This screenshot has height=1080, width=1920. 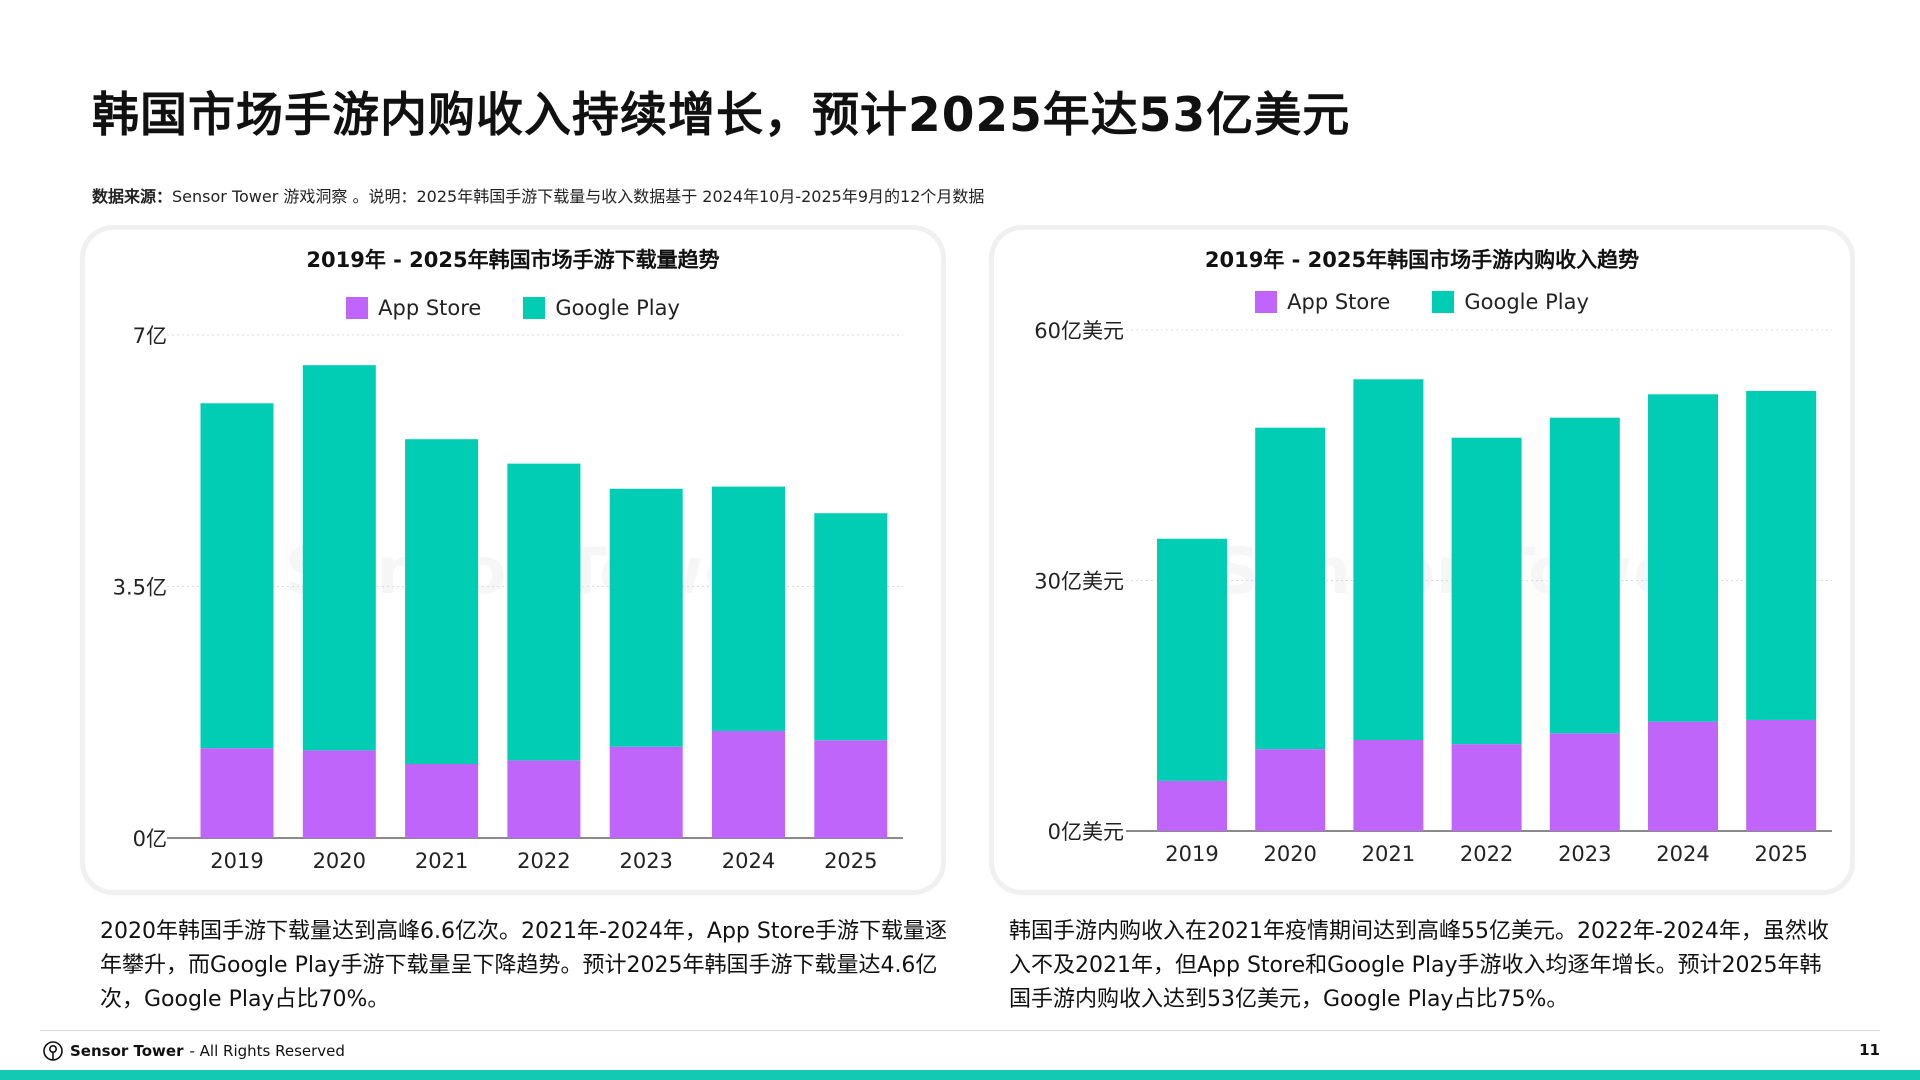 What do you see at coordinates (1079, 582) in the screenshot?
I see `y-tick-label: 30亿美元` at bounding box center [1079, 582].